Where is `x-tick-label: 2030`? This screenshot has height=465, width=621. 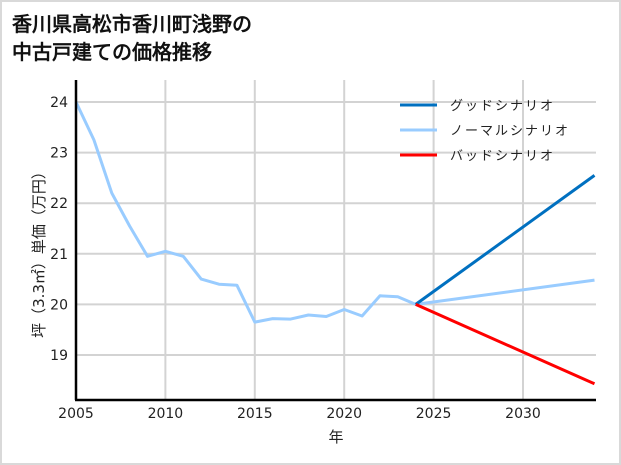
x-tick-label: 2030 is located at coordinates (523, 414).